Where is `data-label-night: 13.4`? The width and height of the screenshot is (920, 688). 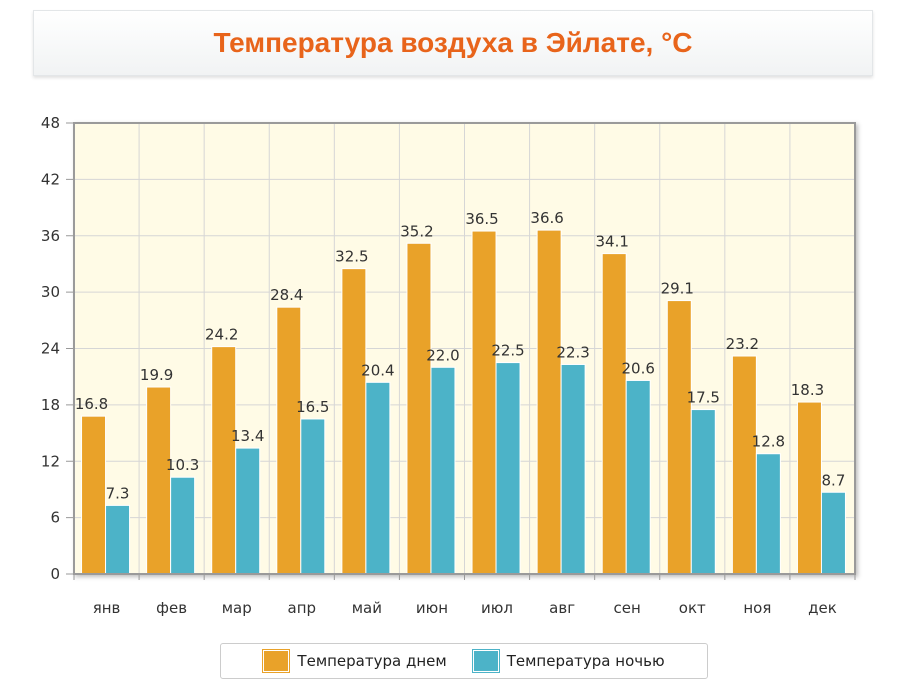
data-label-night: 13.4 is located at coordinates (247, 436).